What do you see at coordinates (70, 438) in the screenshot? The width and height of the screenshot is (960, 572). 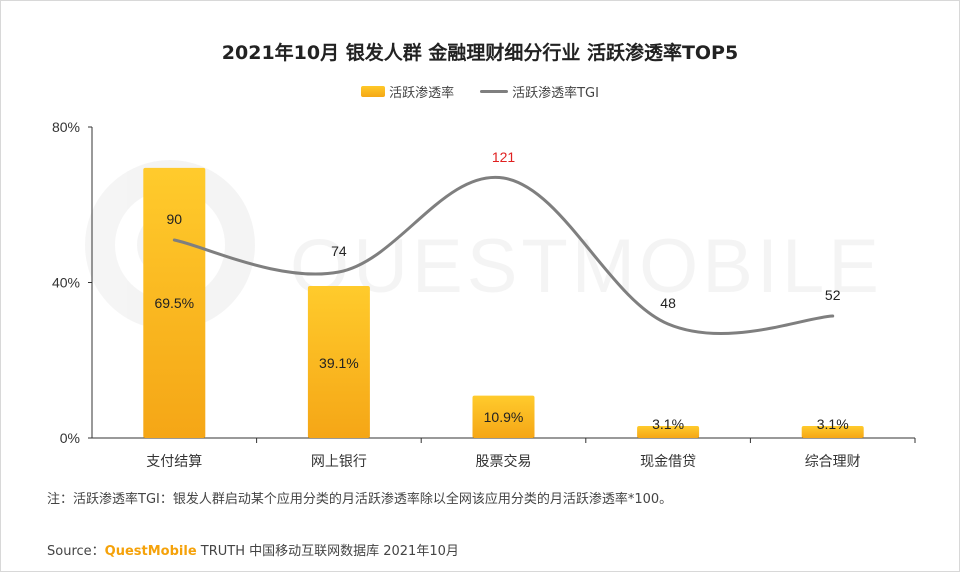 I see `y-tick-label: 0%` at bounding box center [70, 438].